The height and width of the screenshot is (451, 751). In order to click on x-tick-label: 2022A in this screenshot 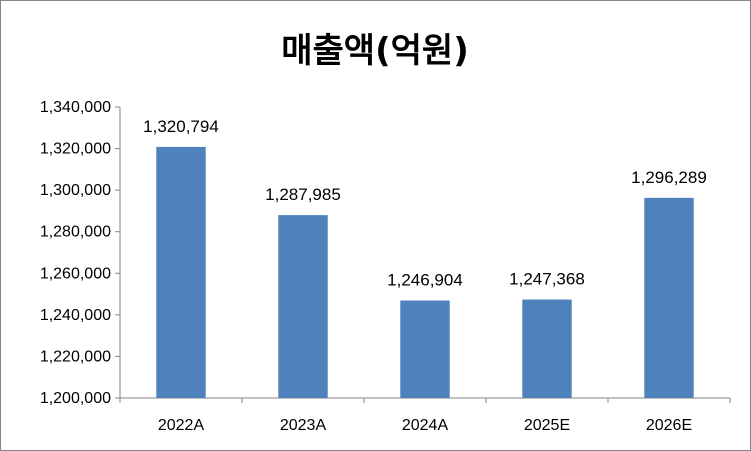, I will do `click(181, 425)`.